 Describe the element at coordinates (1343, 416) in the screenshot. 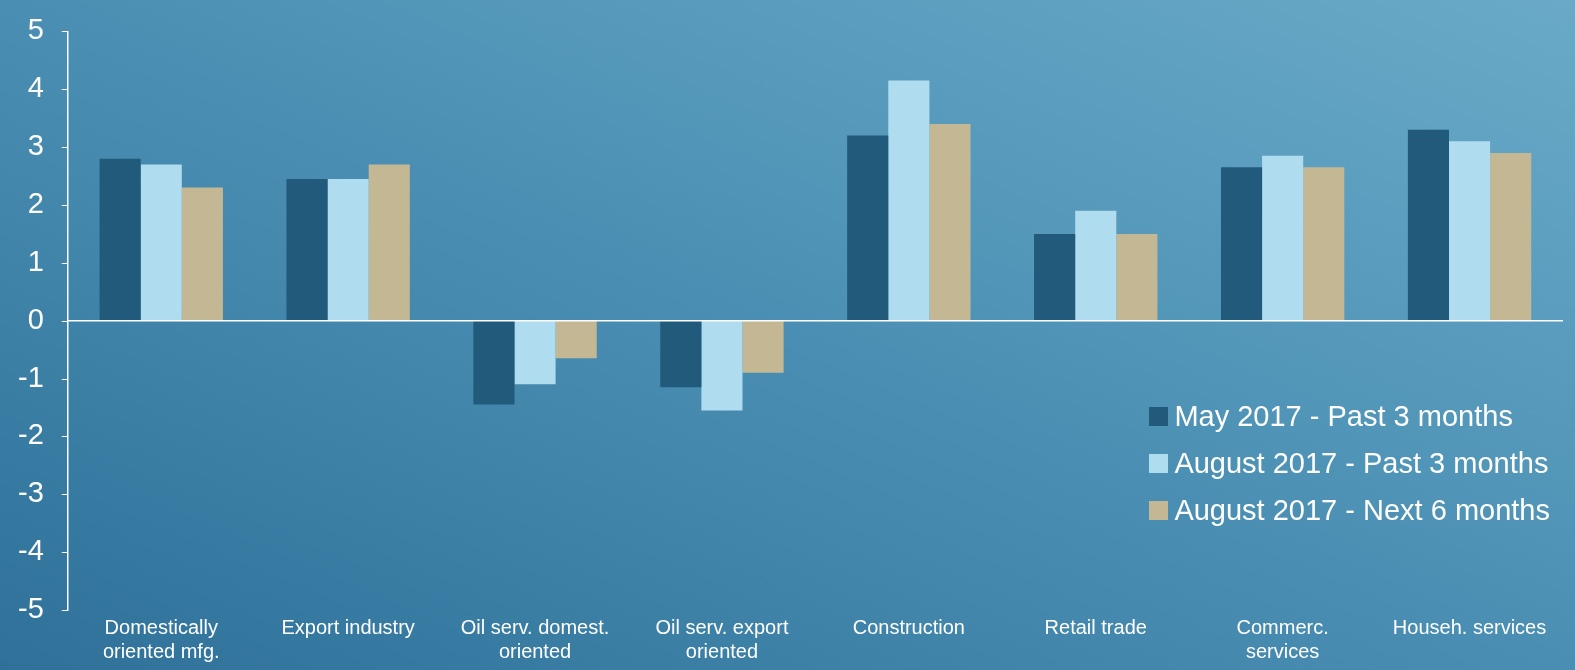

I see `legend-label: May 2017 - Past 3 months` at that location.